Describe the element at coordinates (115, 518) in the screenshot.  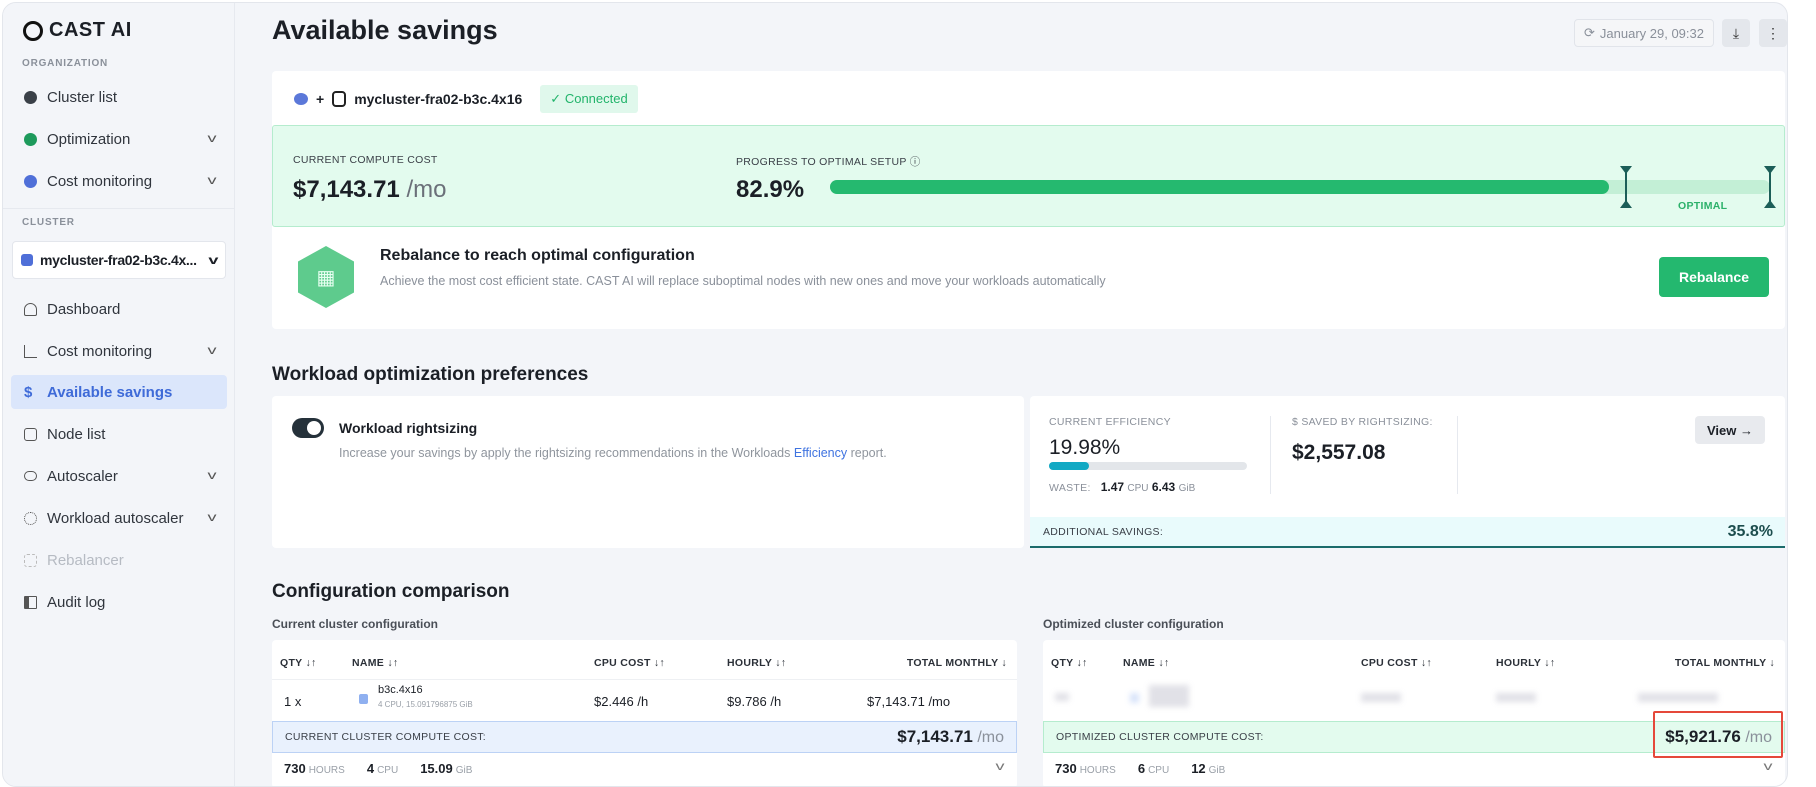
I see `label: Workload autoscaler` at that location.